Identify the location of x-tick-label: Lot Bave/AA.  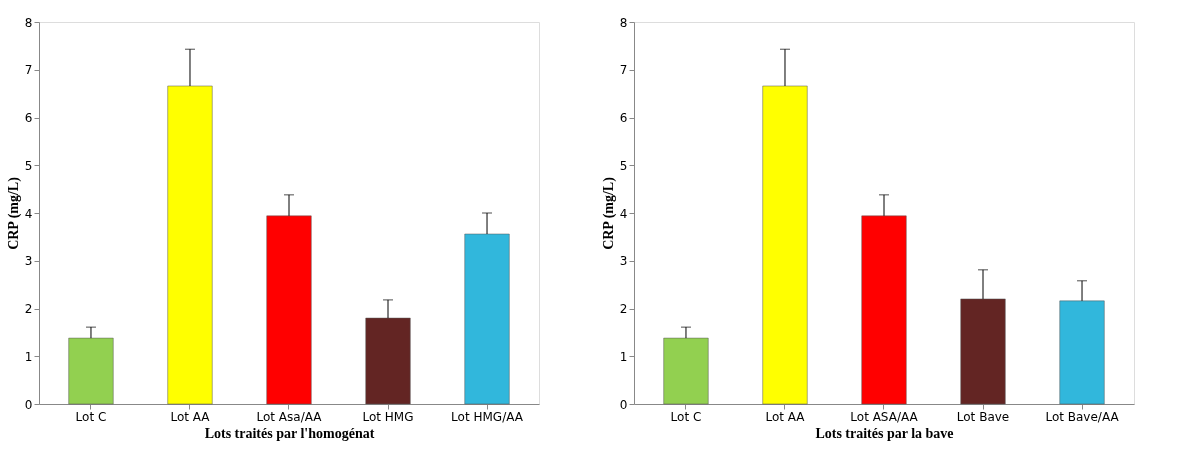
(1082, 416).